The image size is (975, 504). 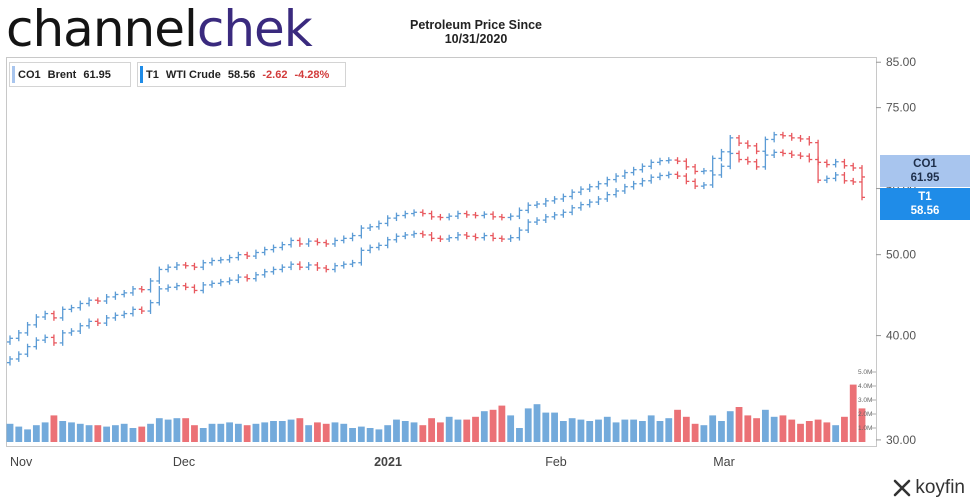 What do you see at coordinates (141, 74) in the screenshot?
I see `legend-t1-swatch` at bounding box center [141, 74].